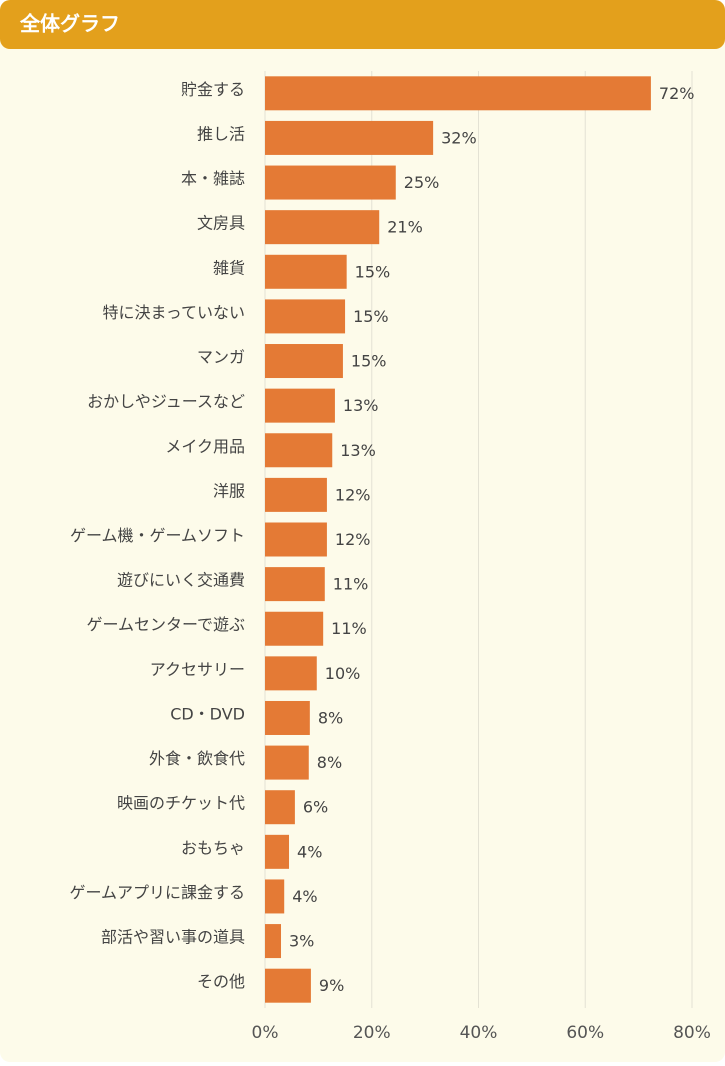  What do you see at coordinates (69, 24) in the screenshot?
I see `chart-title: 全体グラフ` at bounding box center [69, 24].